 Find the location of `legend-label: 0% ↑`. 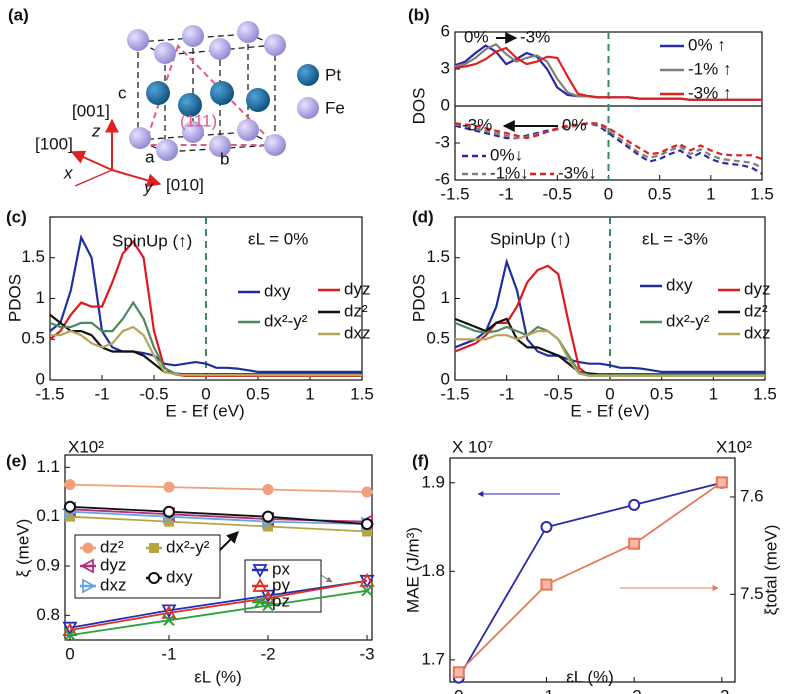

legend-label: 0% ↑ is located at coordinates (707, 44).